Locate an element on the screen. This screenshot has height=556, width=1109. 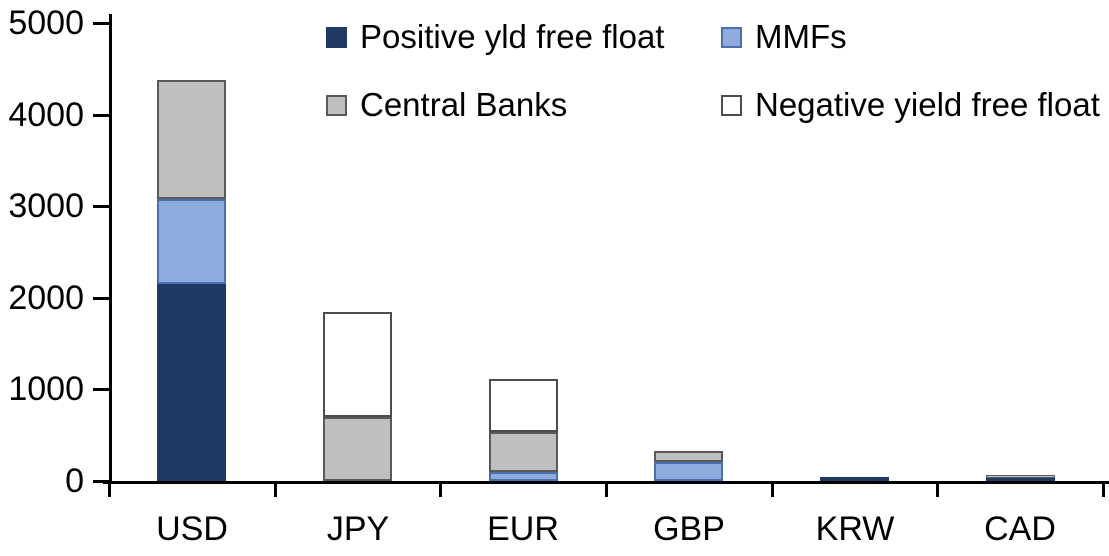
legend-label: Central Banks is located at coordinates (464, 104).